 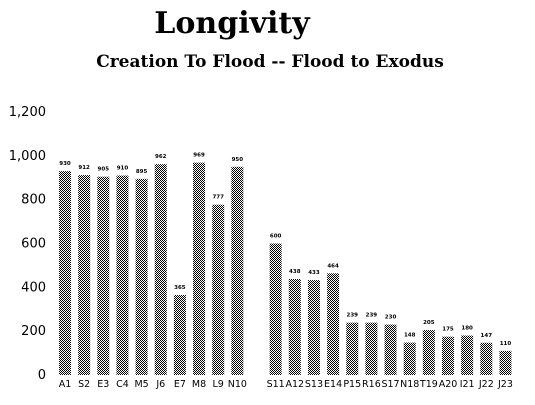 I want to click on y-axis: 0 200 400 600 800 1,000 1,200, so click(x=27, y=244).